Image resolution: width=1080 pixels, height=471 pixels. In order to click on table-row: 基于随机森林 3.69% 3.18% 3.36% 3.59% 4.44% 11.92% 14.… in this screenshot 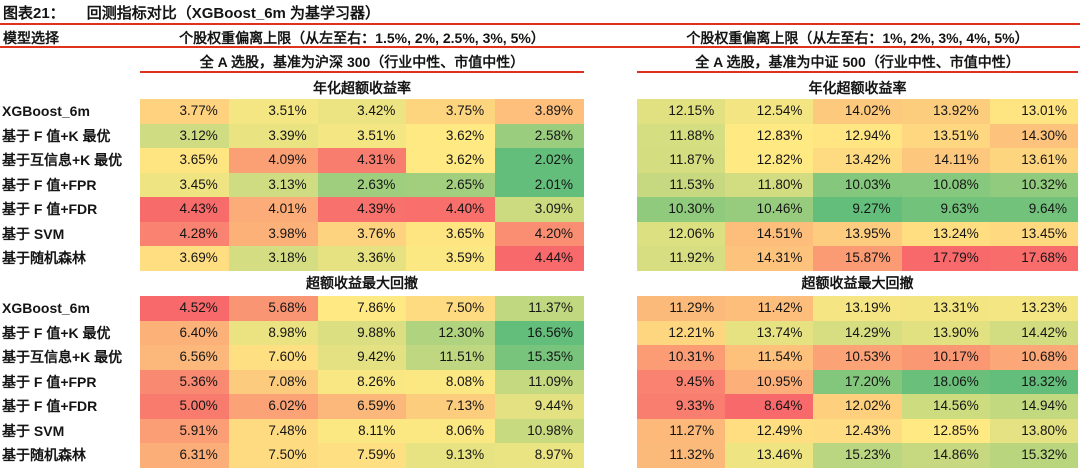, I will do `click(540, 258)`.